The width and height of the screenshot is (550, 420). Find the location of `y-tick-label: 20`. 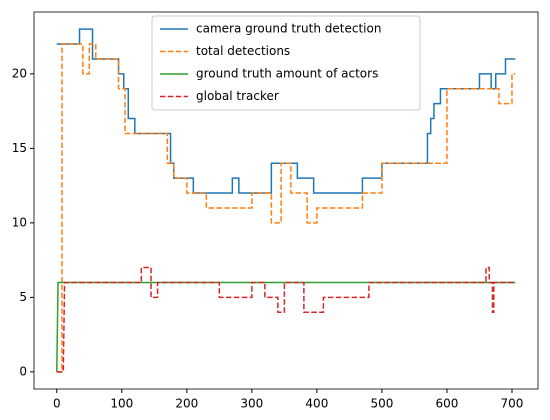

y-tick-label: 20 is located at coordinates (19, 73).